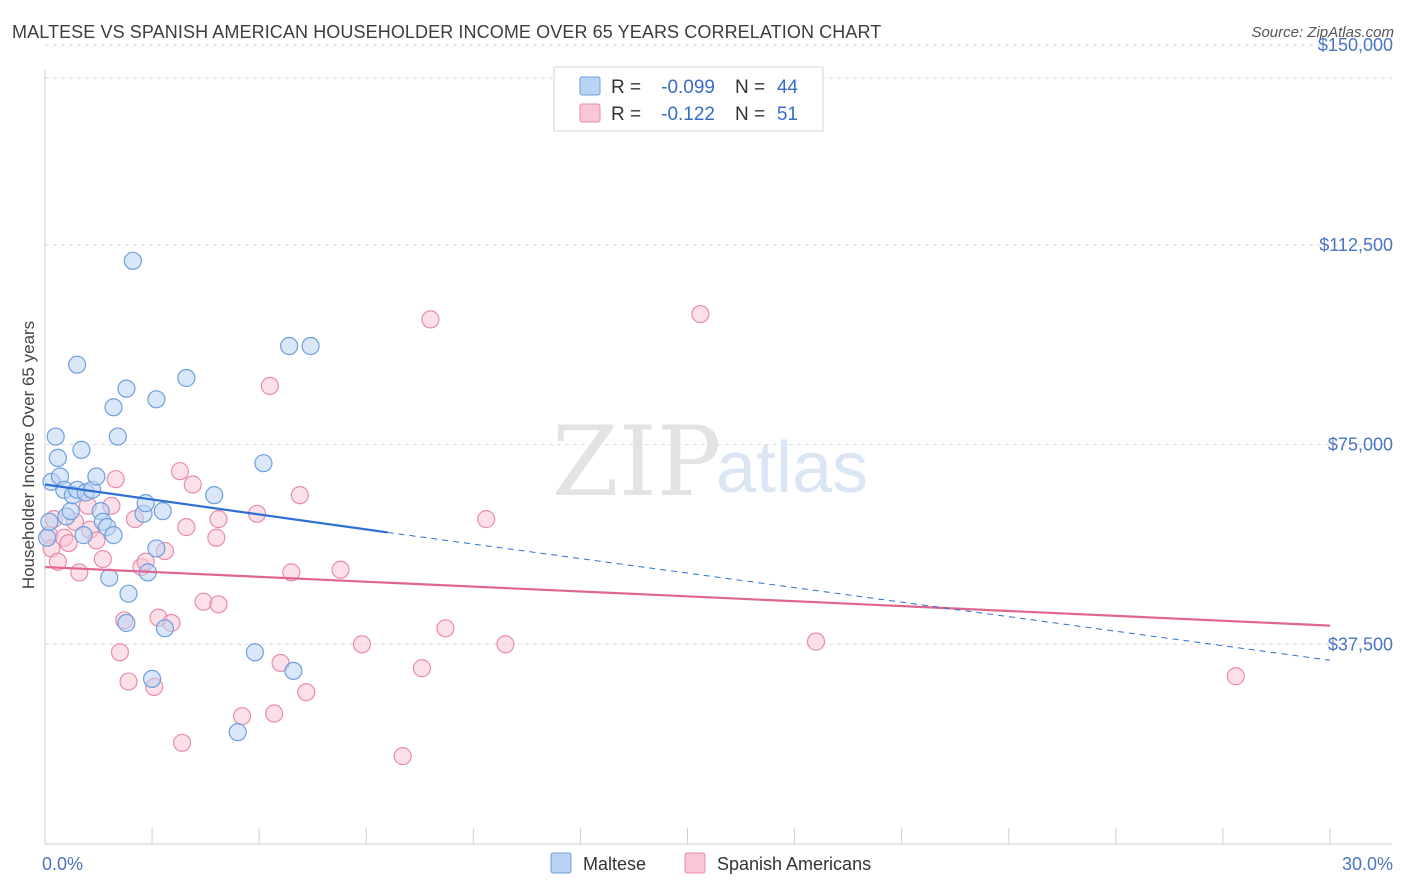  What do you see at coordinates (688, 87) in the screenshot?
I see `legend-r-value-maltese: -0.099` at bounding box center [688, 87].